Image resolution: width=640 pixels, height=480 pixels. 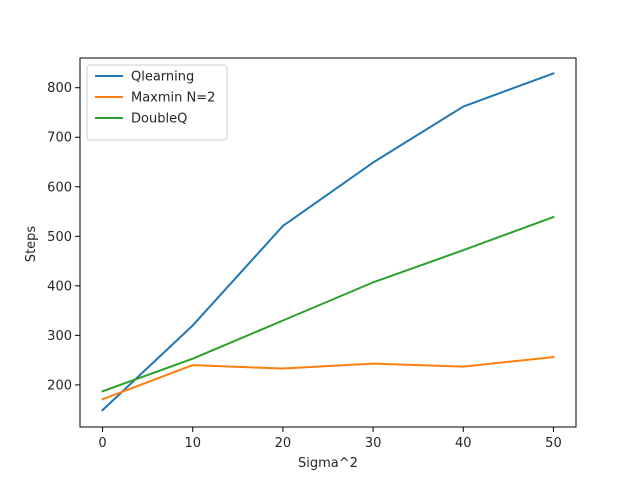 I want to click on legend-label-1: Maxmin N=2, so click(x=173, y=98).